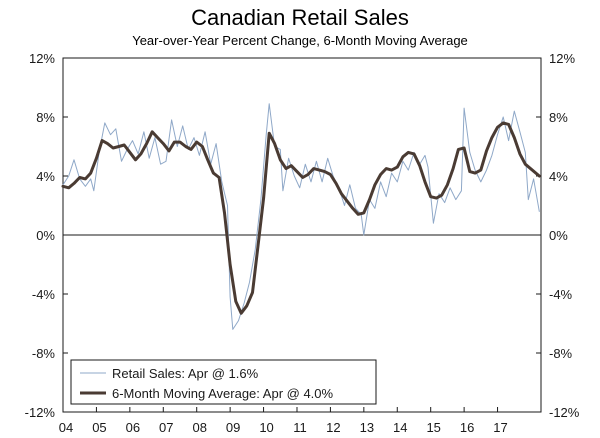 The image size is (600, 438). What do you see at coordinates (500, 427) in the screenshot?
I see `x-tick-label: 17` at bounding box center [500, 427].